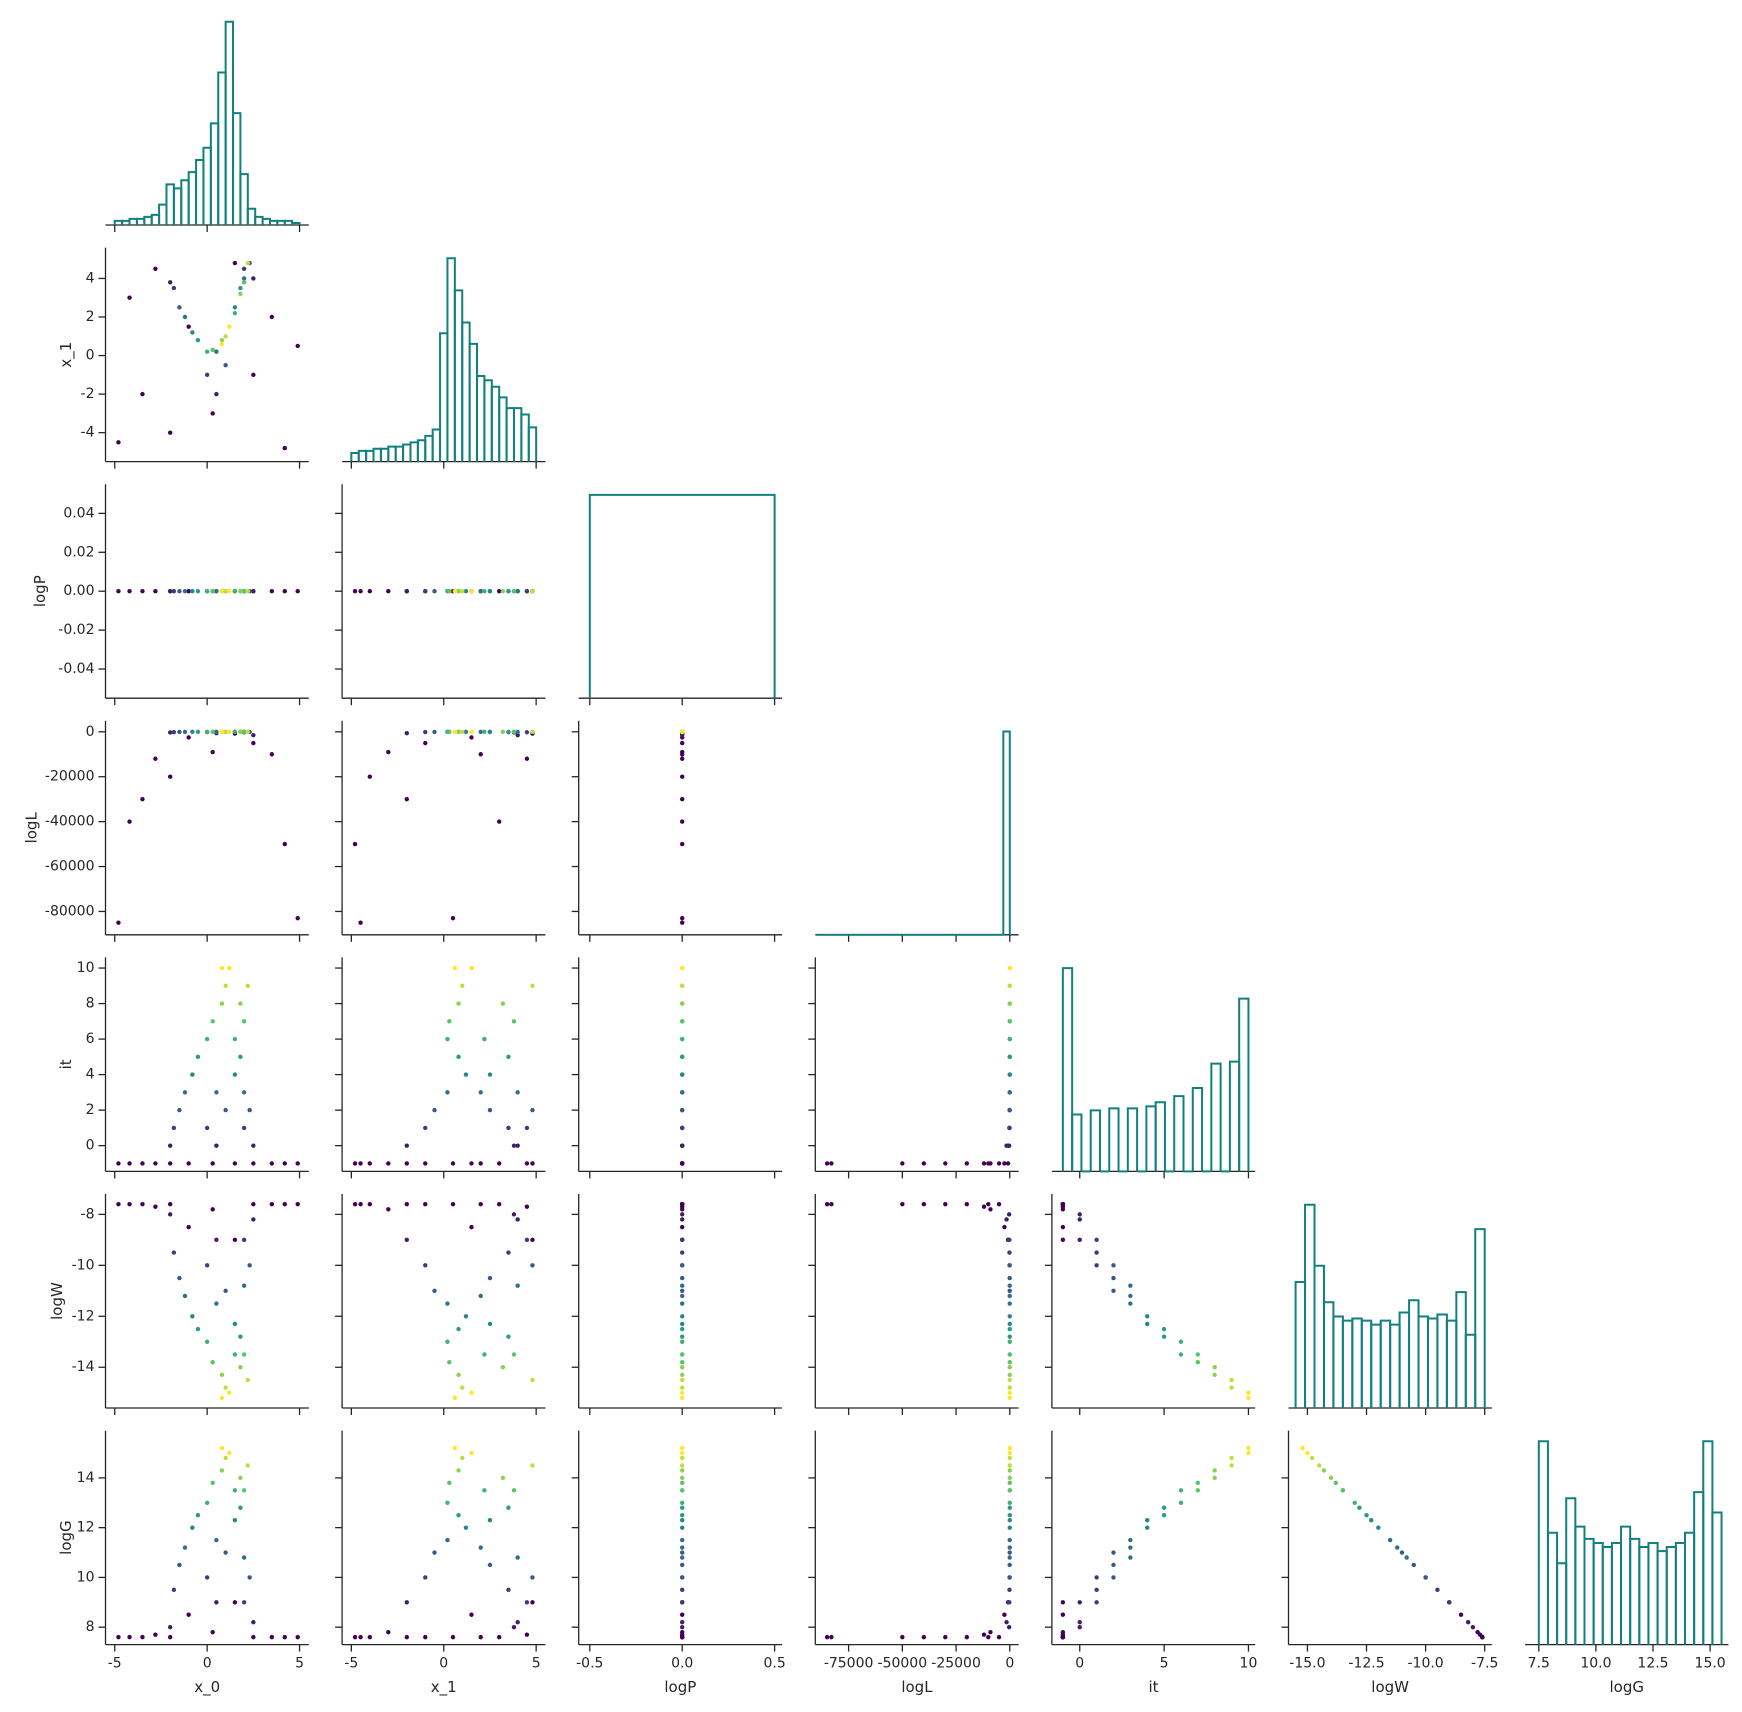  I want to click on y-tick-label: -40000, so click(70, 822).